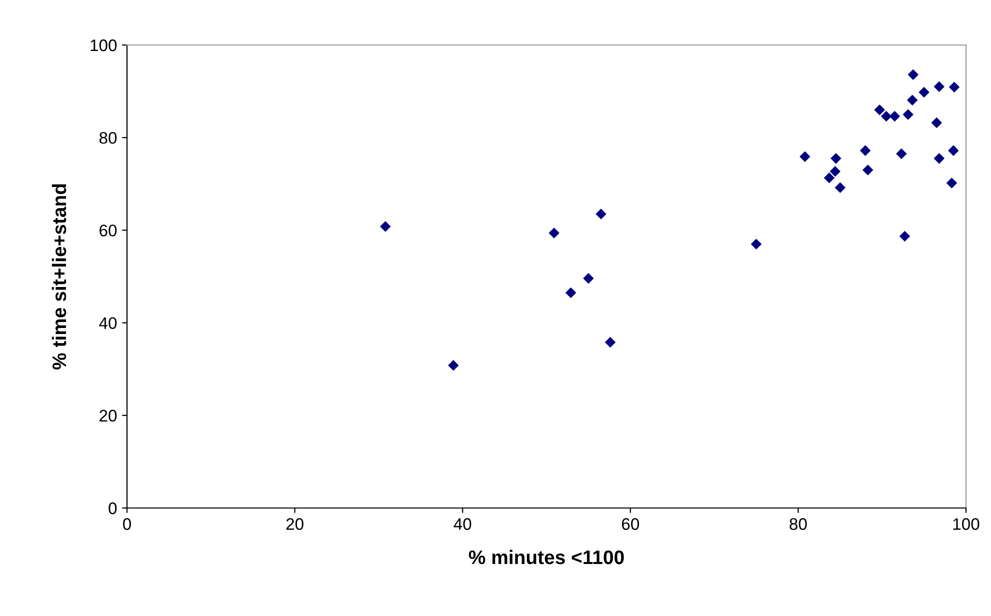 This screenshot has width=991, height=616. I want to click on x-tick-label: 80, so click(798, 524).